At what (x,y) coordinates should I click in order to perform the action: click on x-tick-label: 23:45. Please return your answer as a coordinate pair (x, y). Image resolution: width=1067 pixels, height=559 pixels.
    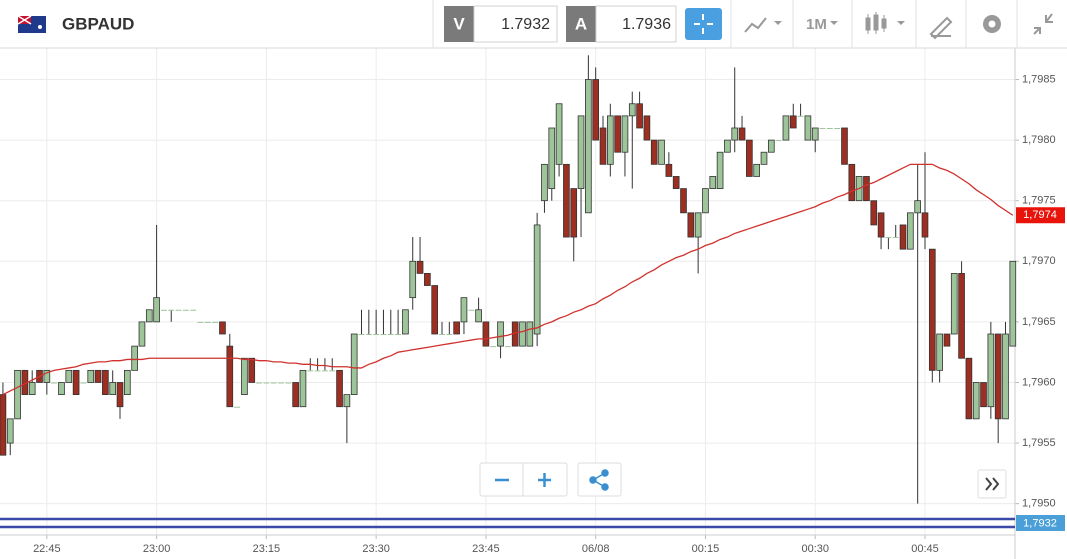
    Looking at the image, I should click on (486, 549).